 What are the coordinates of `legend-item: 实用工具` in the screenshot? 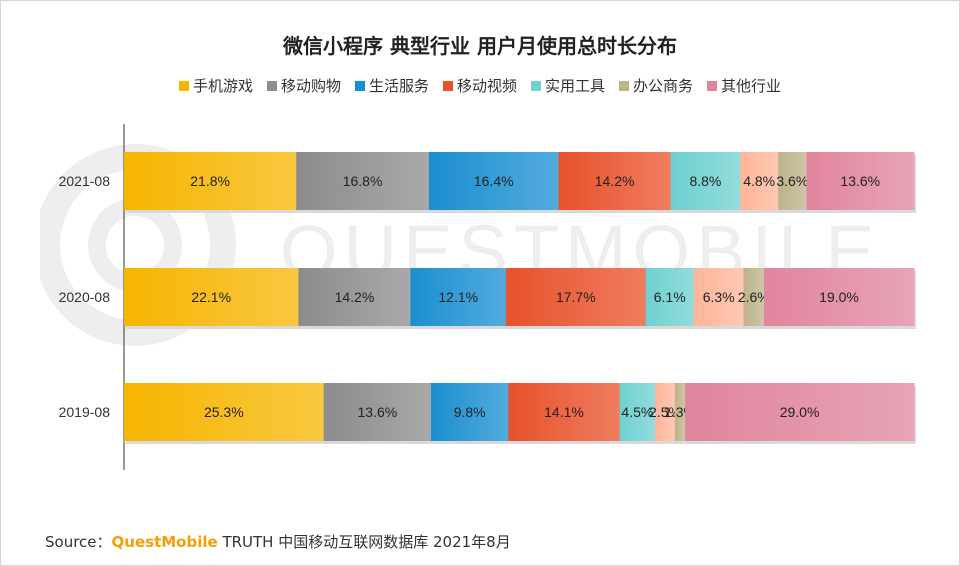 It's located at (568, 85).